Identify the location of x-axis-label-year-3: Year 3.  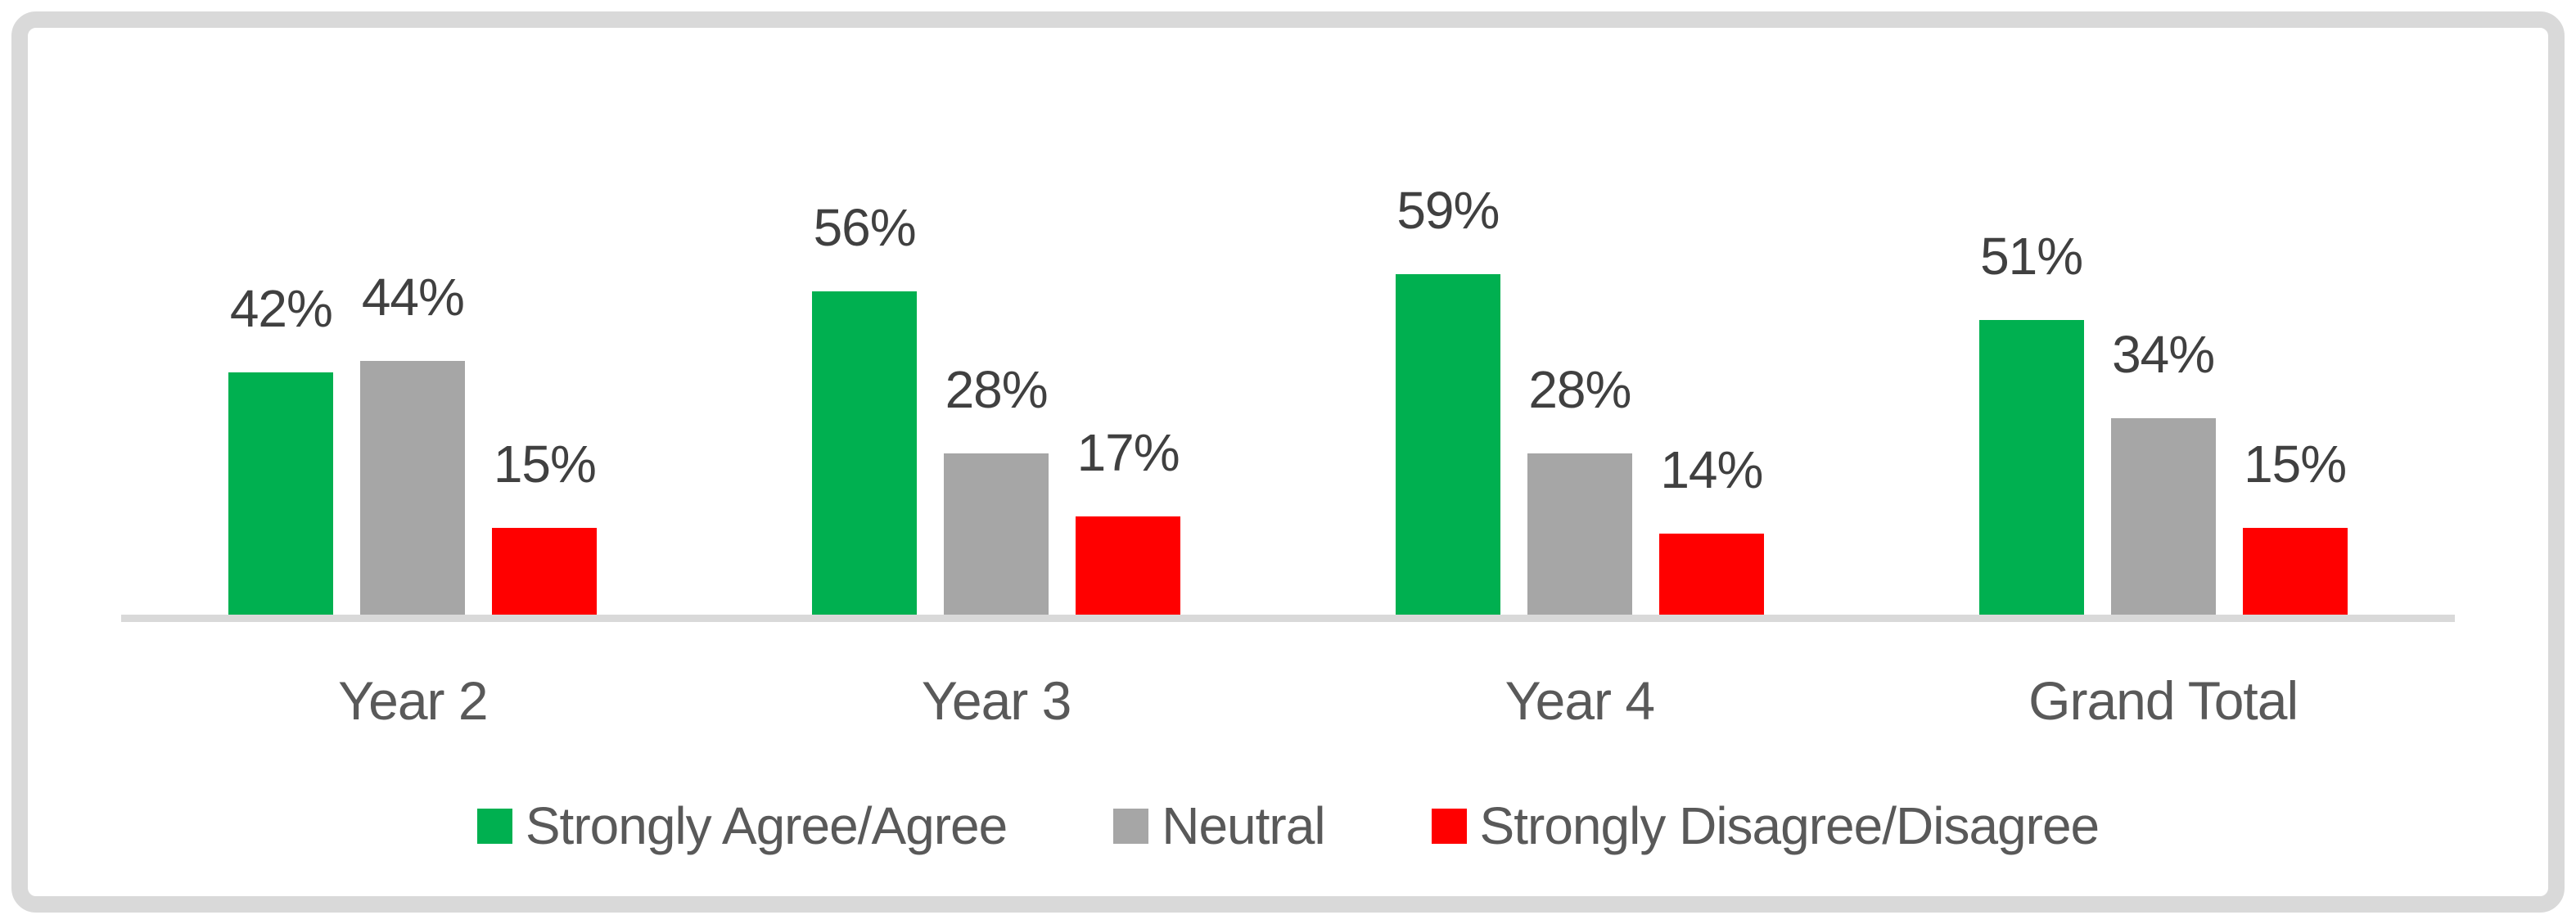
(996, 700).